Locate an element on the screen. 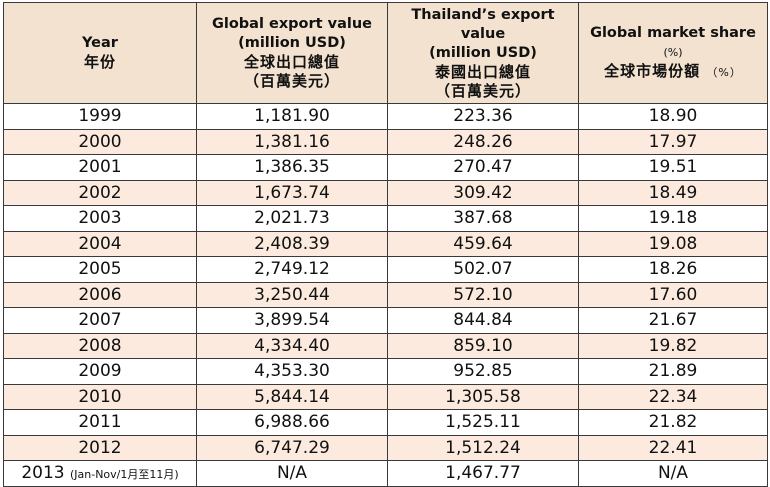  cell-global: 1,673.74 is located at coordinates (292, 192).